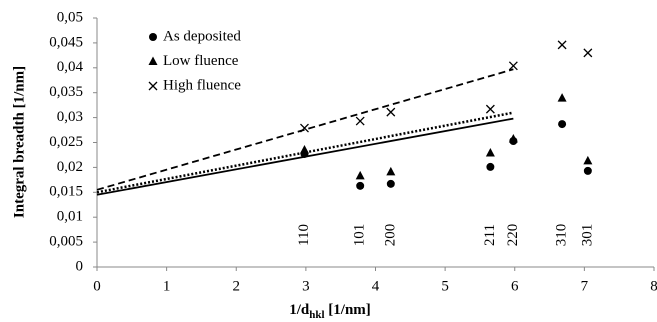 This screenshot has width=657, height=322. Describe the element at coordinates (585, 286) in the screenshot. I see `x-tick-label: 7` at that location.